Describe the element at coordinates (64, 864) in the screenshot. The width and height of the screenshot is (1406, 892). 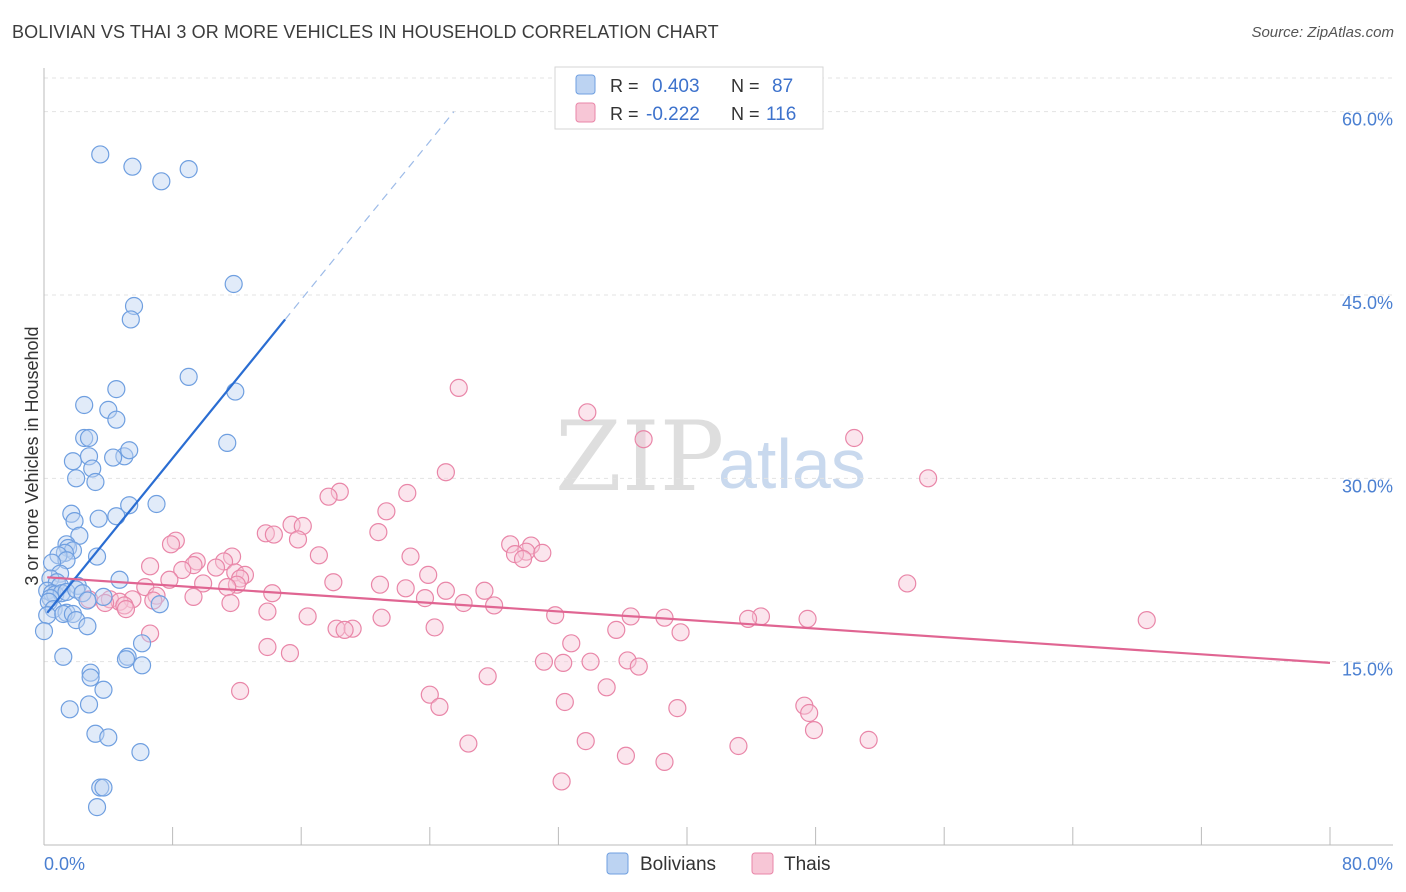
I see `x-tick-min: 0.0%` at that location.